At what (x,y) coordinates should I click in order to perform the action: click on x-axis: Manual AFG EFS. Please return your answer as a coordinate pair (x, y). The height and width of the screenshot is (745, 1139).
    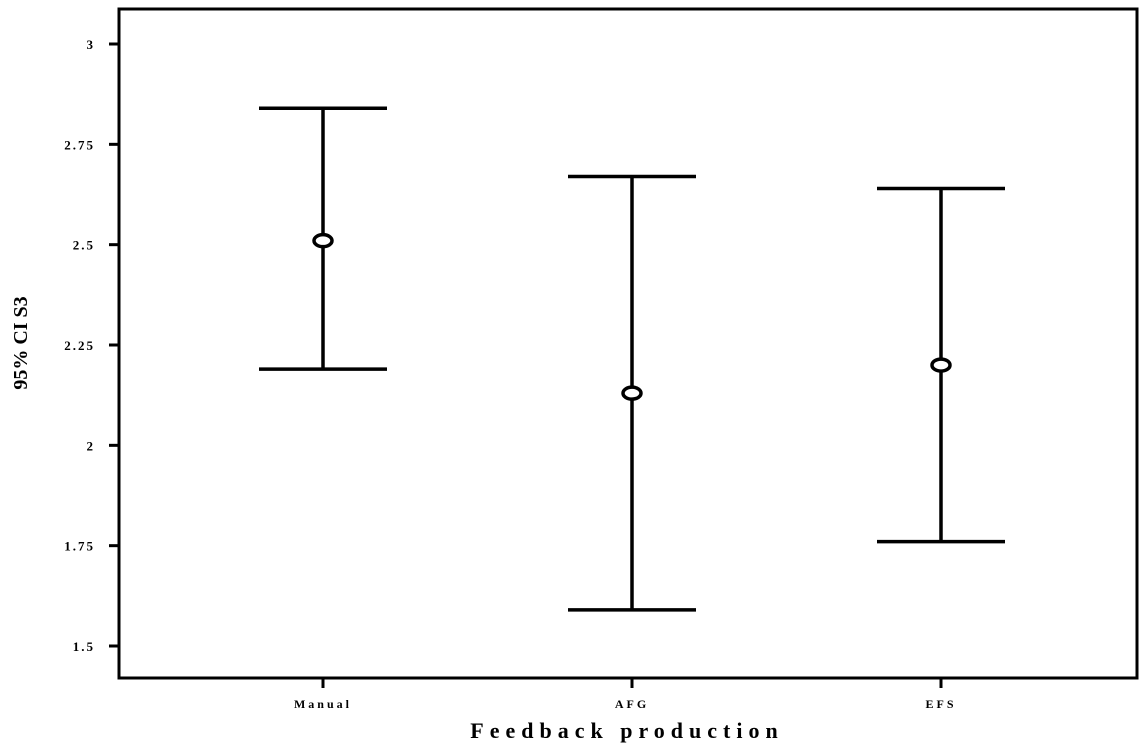
    Looking at the image, I should click on (625, 694).